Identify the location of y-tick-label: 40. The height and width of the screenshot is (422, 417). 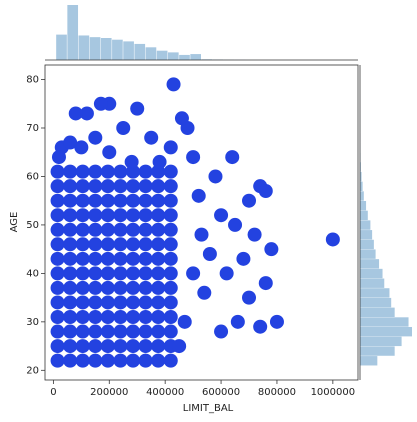
(32, 273).